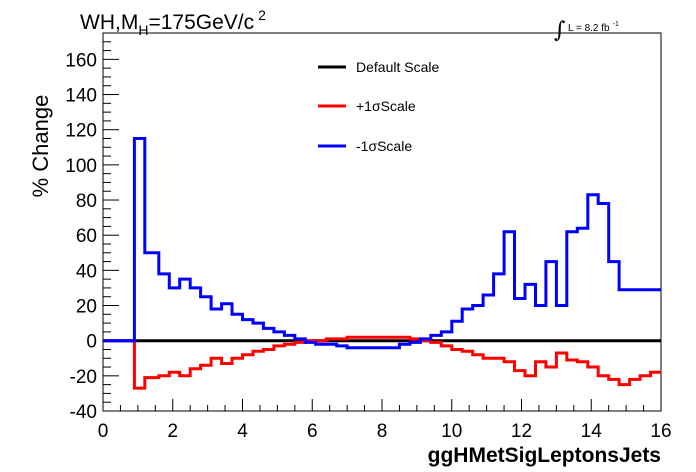 The image size is (696, 472). Describe the element at coordinates (173, 22) in the screenshot. I see `chart-title: WH,MH=175GeV/c 2` at that location.